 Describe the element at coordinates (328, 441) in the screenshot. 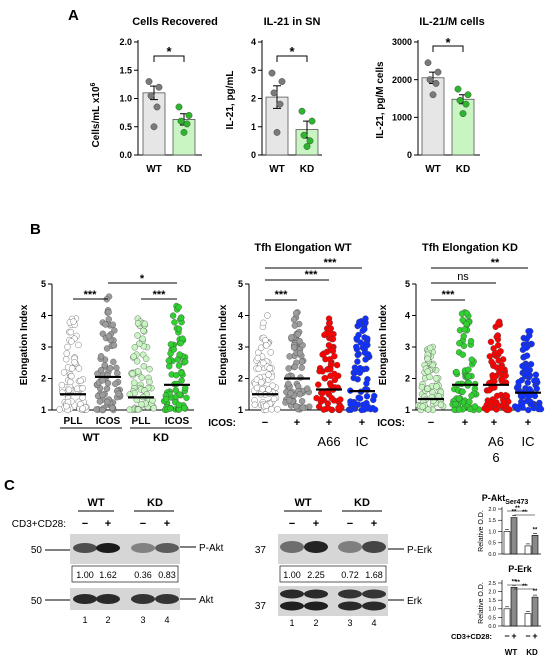

I see `x-sublabel-a66: A66` at that location.